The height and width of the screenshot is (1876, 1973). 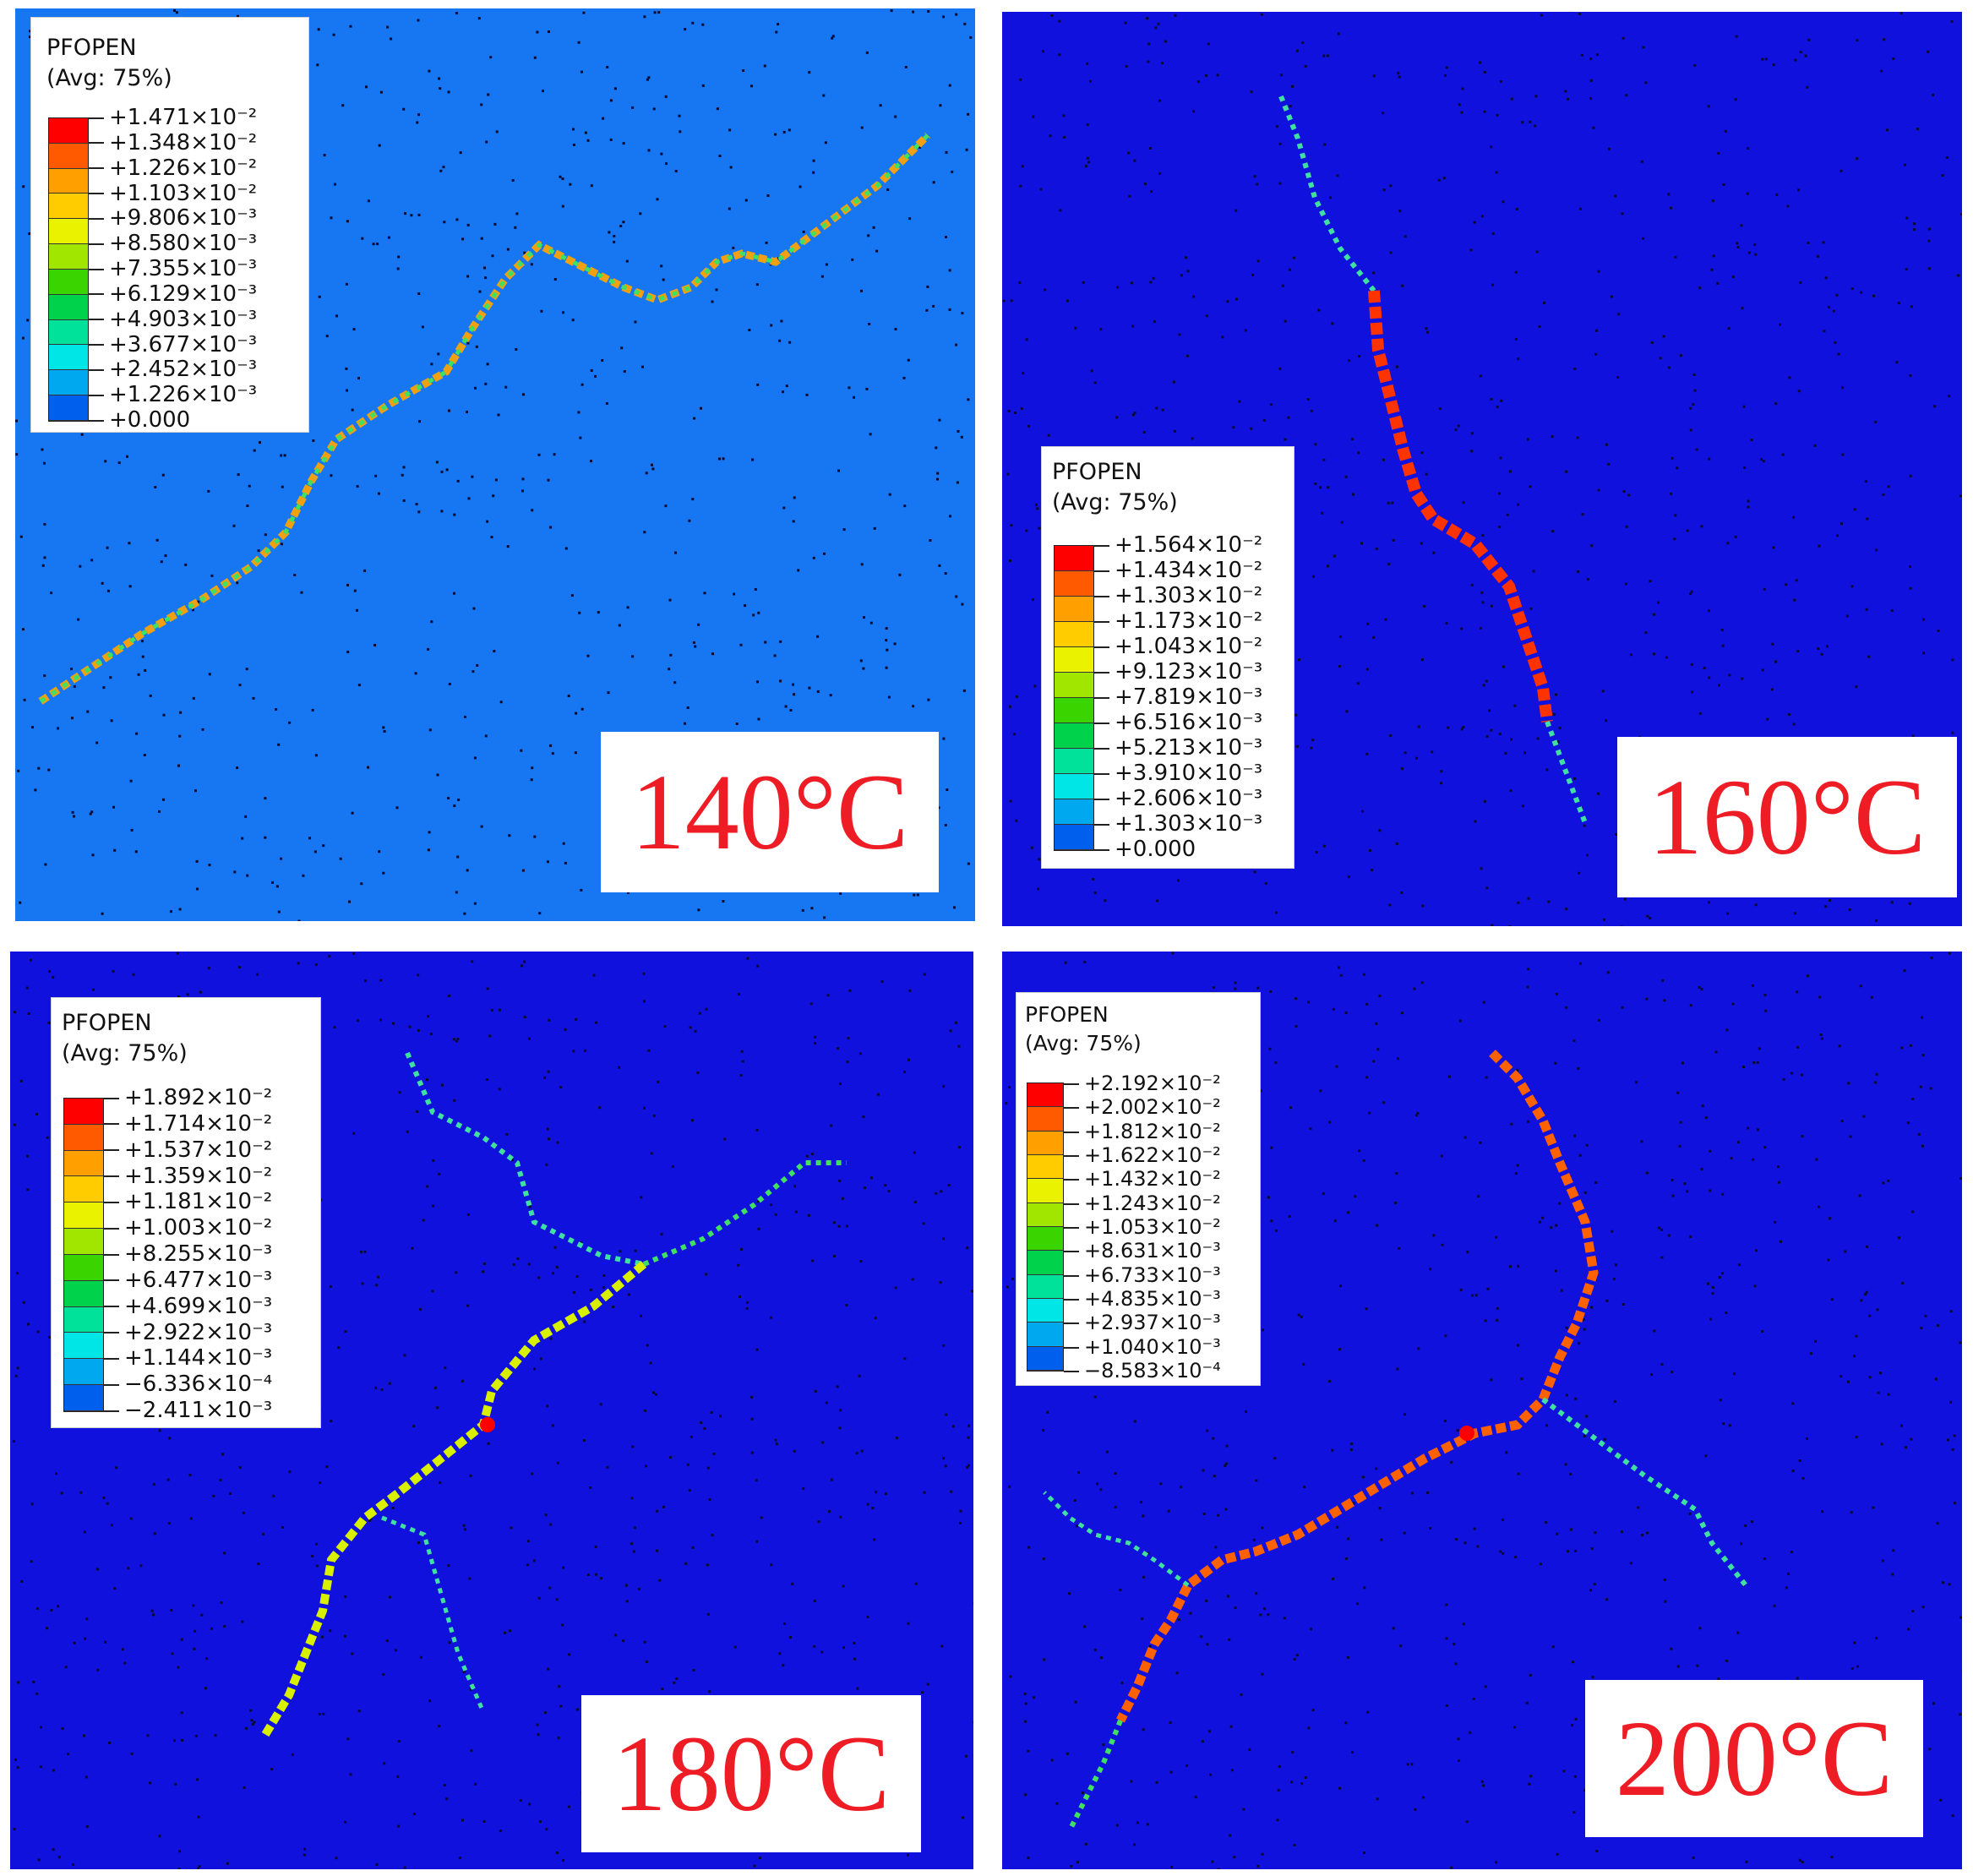 What do you see at coordinates (173, 268) in the screenshot?
I see `legend-tick-label: +7.355×10⁻³` at bounding box center [173, 268].